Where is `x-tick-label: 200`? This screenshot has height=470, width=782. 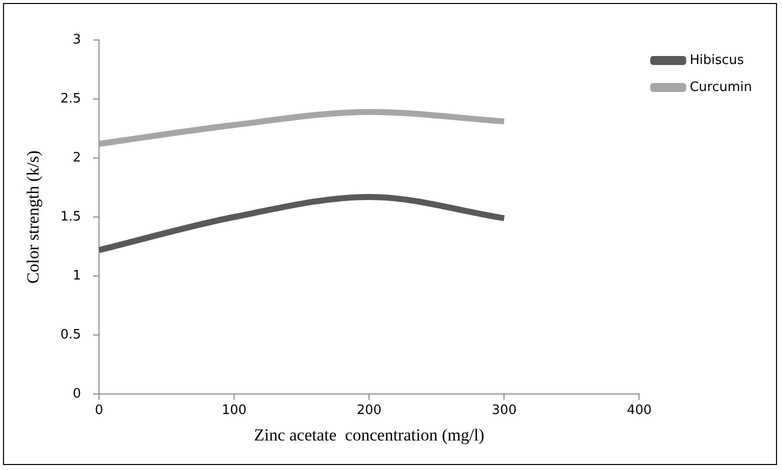
x-tick-label: 200 is located at coordinates (369, 410).